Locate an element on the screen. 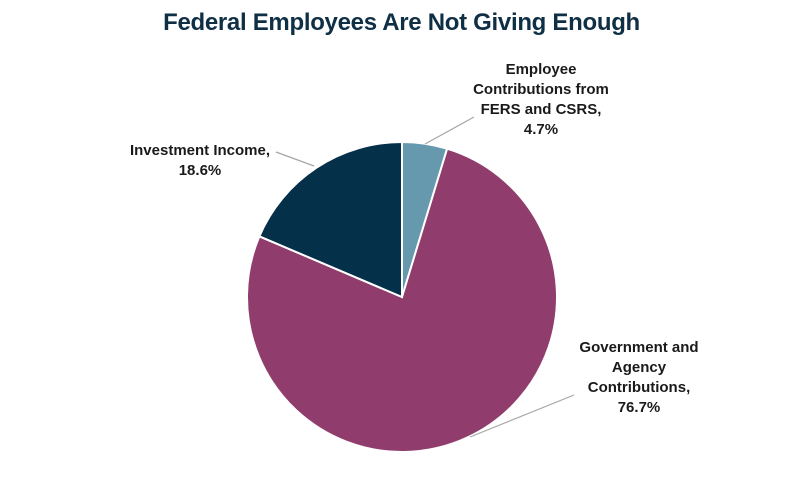 This screenshot has width=803, height=491. slice-label-line: Contributions, is located at coordinates (639, 387).